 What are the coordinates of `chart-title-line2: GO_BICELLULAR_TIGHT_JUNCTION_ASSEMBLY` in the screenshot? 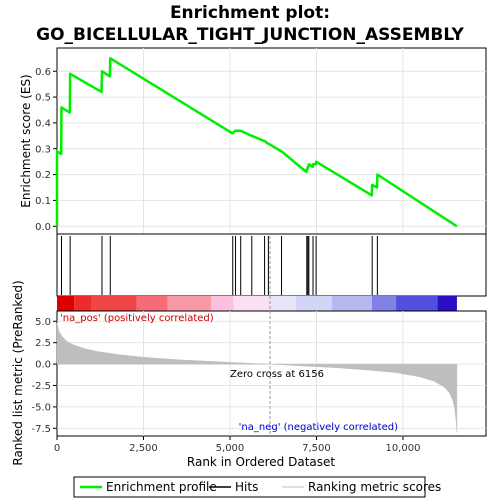 It's located at (250, 35).